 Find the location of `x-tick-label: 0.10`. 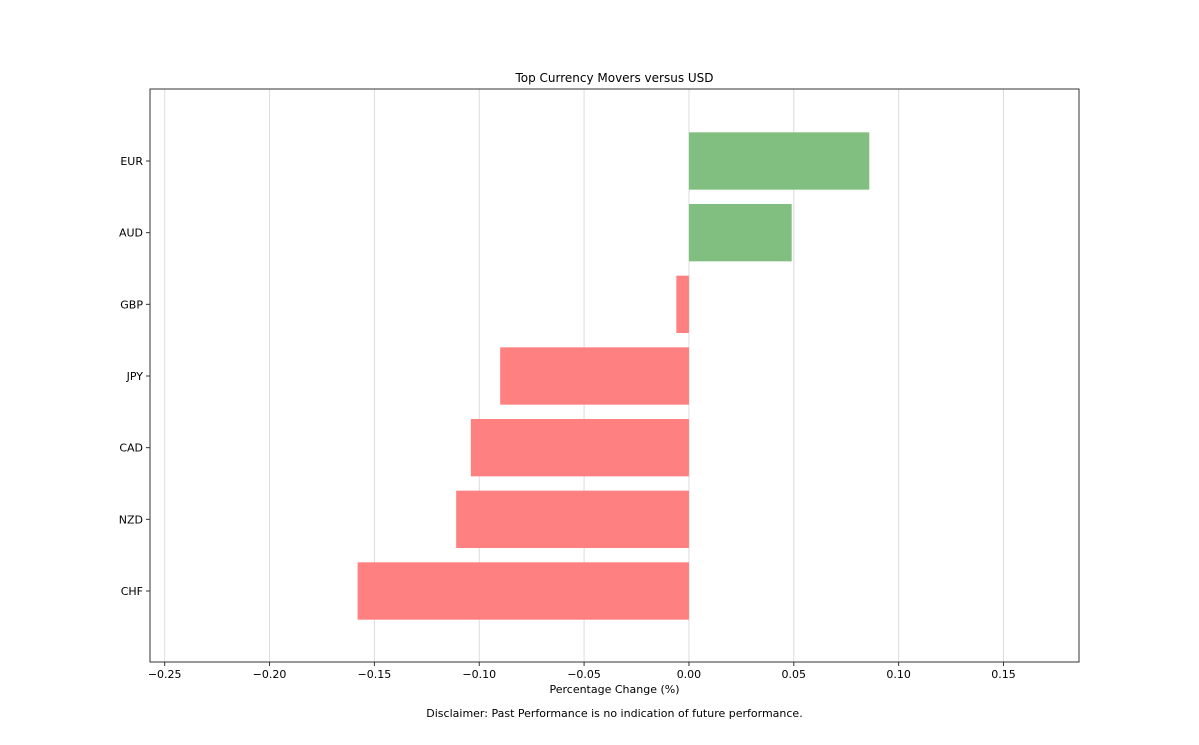

x-tick-label: 0.10 is located at coordinates (898, 674).